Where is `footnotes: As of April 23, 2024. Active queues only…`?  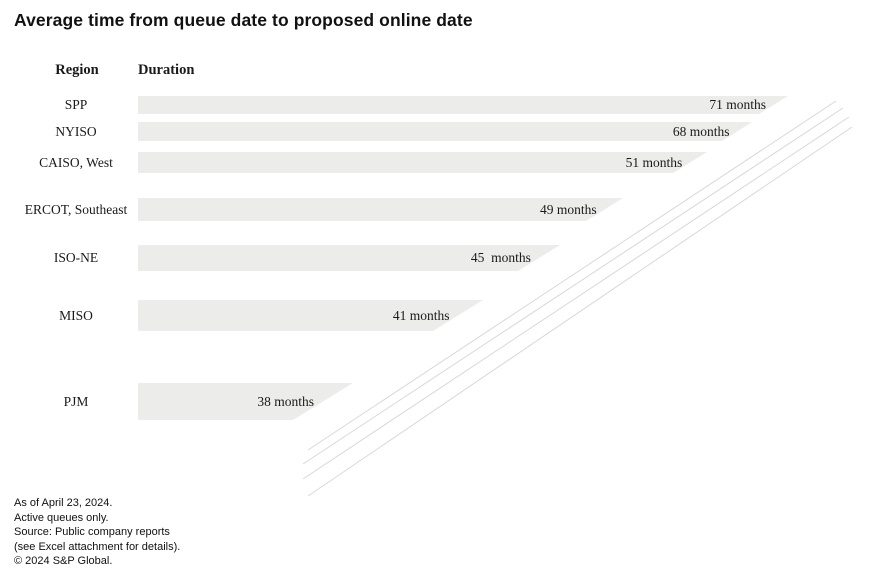 footnotes: As of April 23, 2024. Active queues only… is located at coordinates (97, 532).